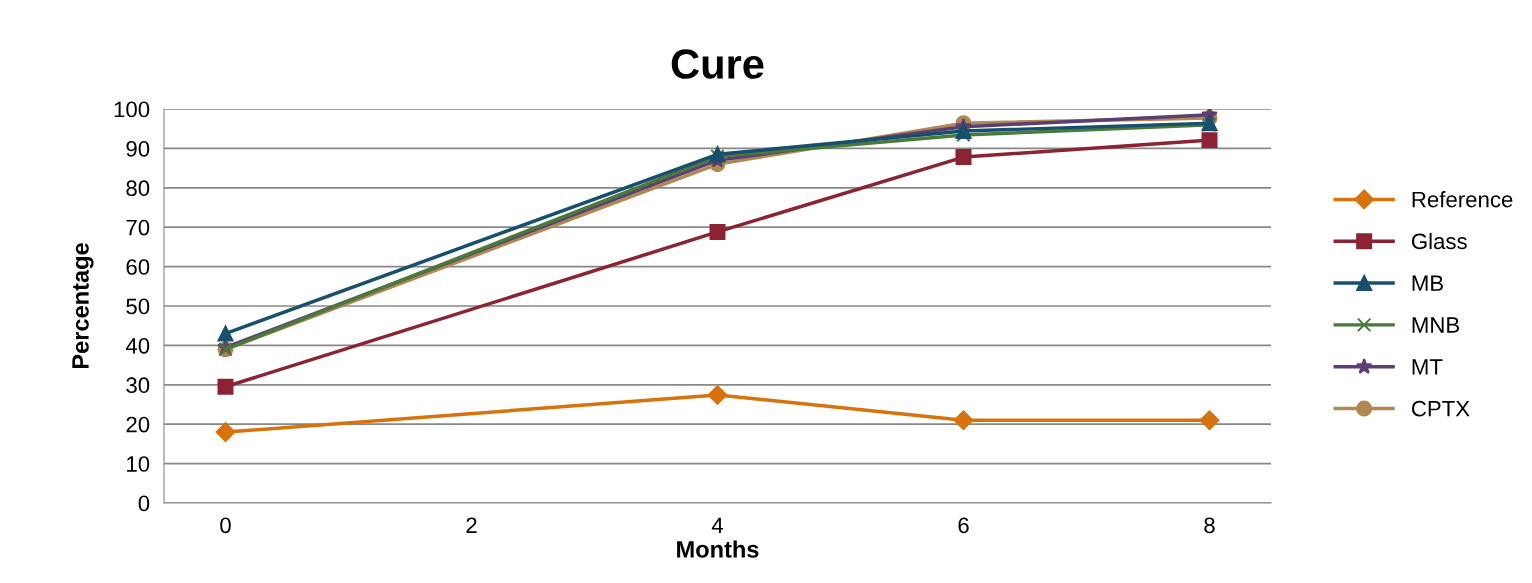  What do you see at coordinates (138, 148) in the screenshot?
I see `y-tick-label: 90` at bounding box center [138, 148].